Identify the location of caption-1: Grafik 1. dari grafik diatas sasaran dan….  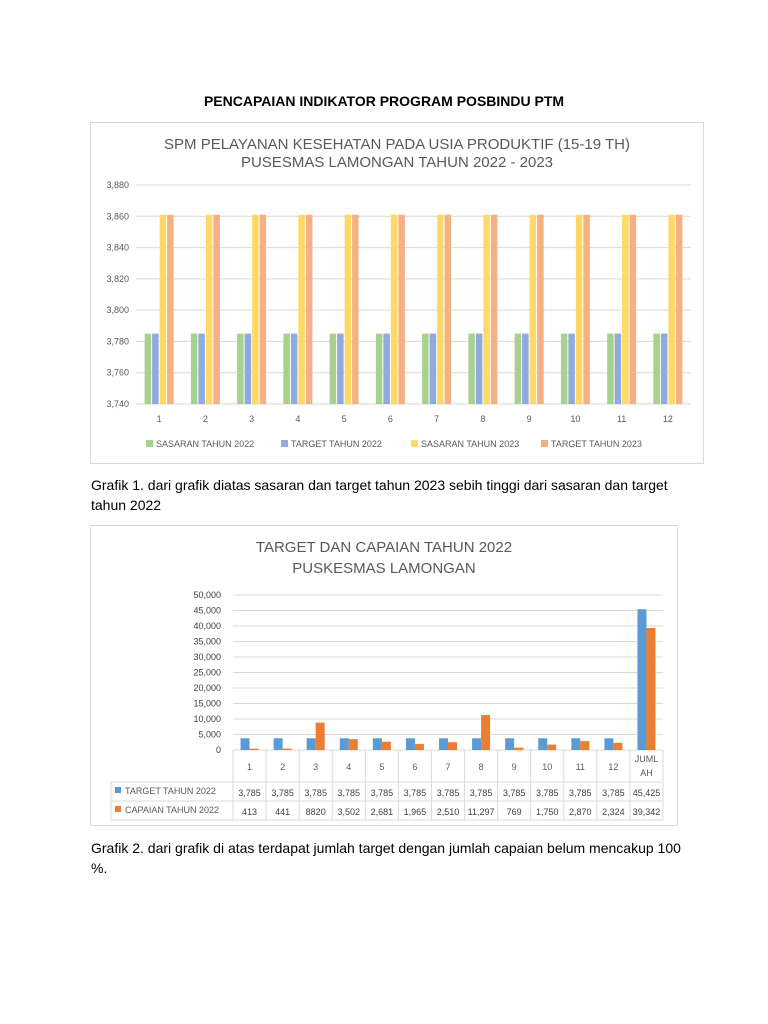
(379, 495).